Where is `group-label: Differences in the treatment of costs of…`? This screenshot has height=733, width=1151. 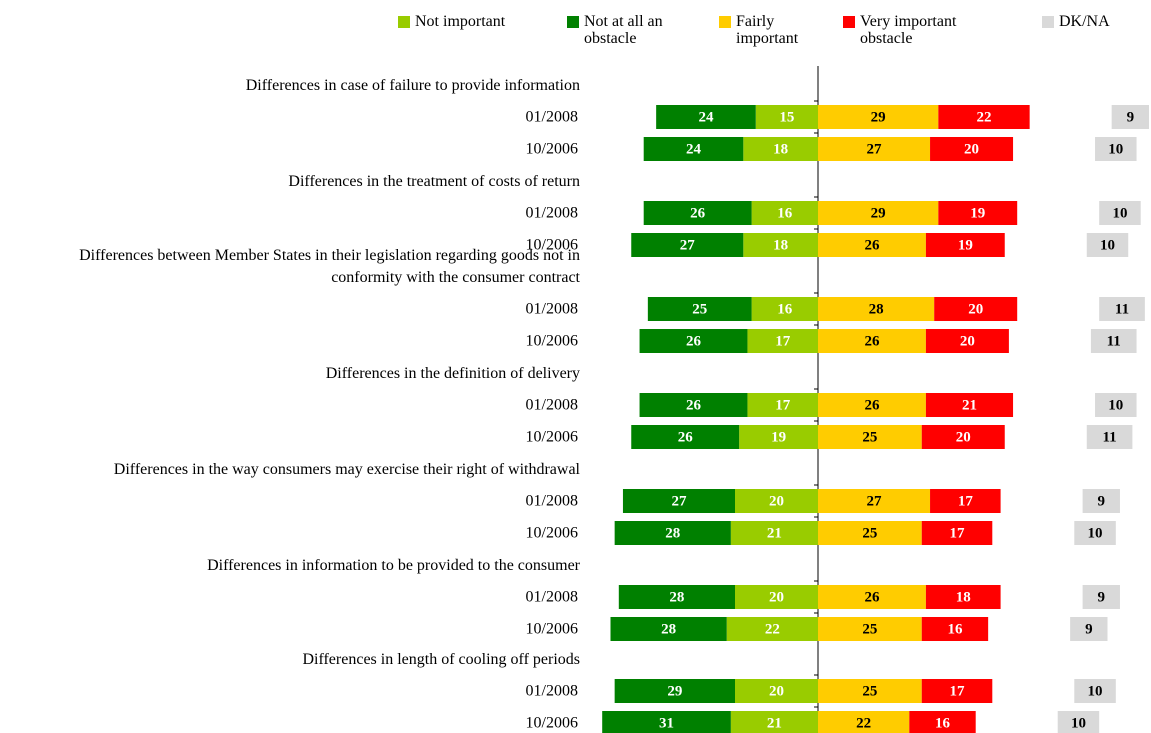
group-label: Differences in the treatment of costs of… is located at coordinates (434, 181).